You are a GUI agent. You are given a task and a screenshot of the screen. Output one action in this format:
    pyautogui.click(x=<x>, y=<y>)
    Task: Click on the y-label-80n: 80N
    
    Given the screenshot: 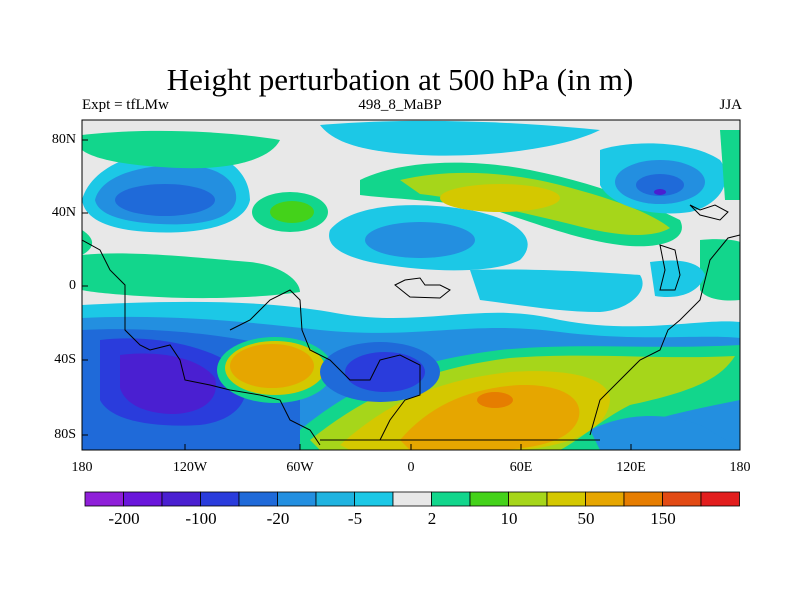 What is the action you would take?
    pyautogui.click(x=63, y=139)
    